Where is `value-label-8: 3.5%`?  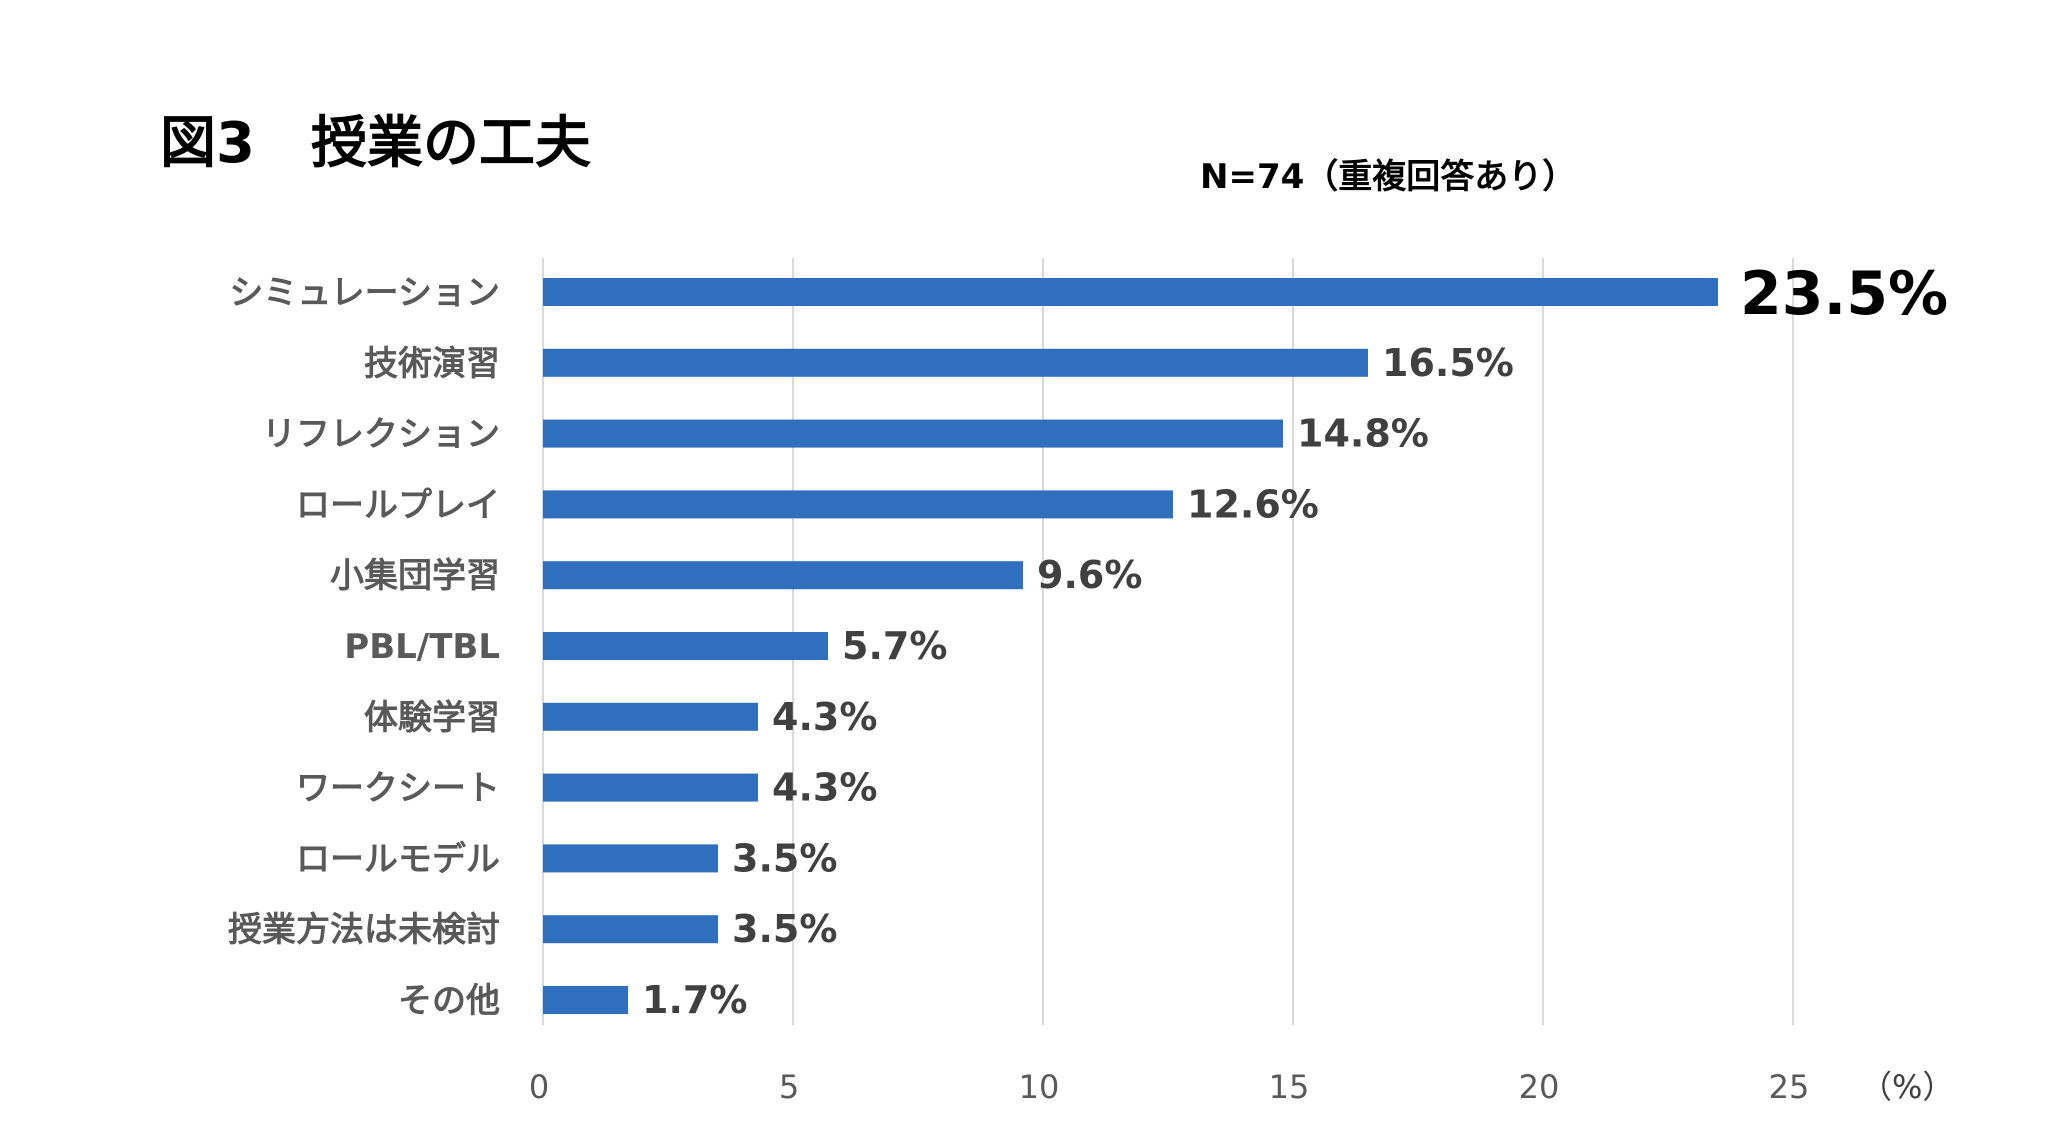 value-label-8: 3.5% is located at coordinates (784, 858).